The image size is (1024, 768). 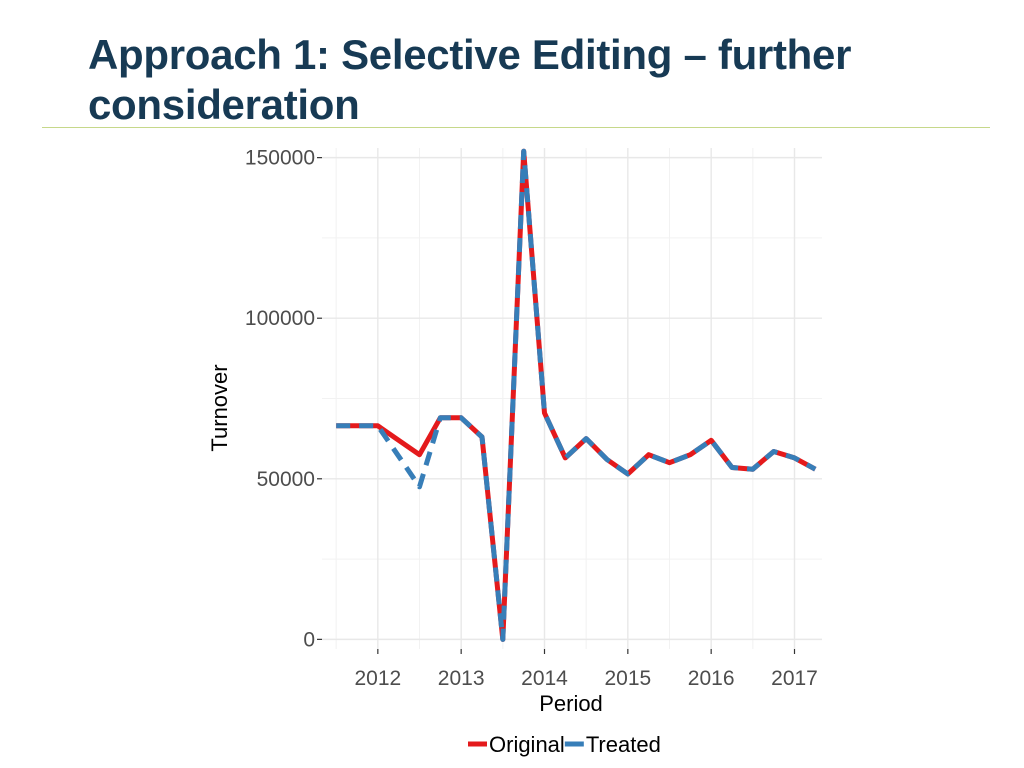 What do you see at coordinates (516, 127) in the screenshot?
I see `title-divider` at bounding box center [516, 127].